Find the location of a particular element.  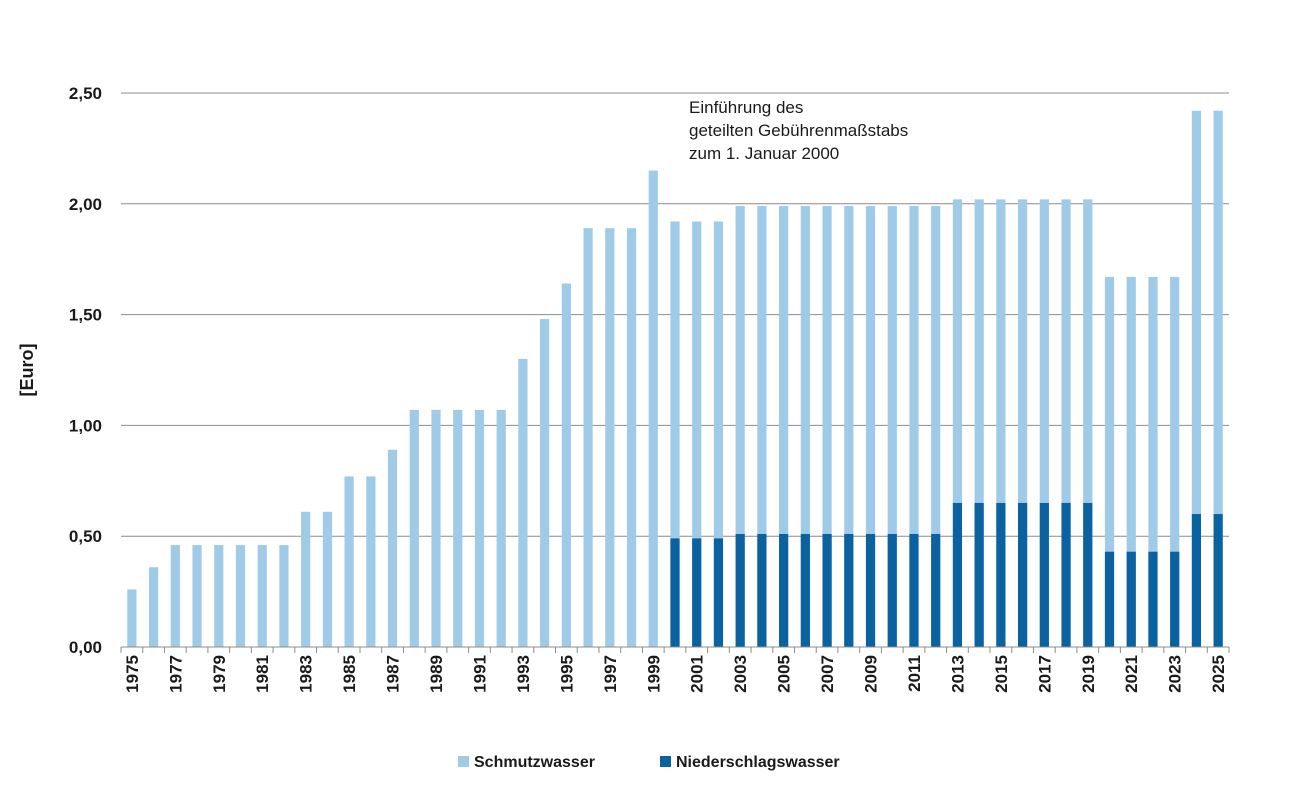

x-tick-label: 2001 is located at coordinates (697, 674).